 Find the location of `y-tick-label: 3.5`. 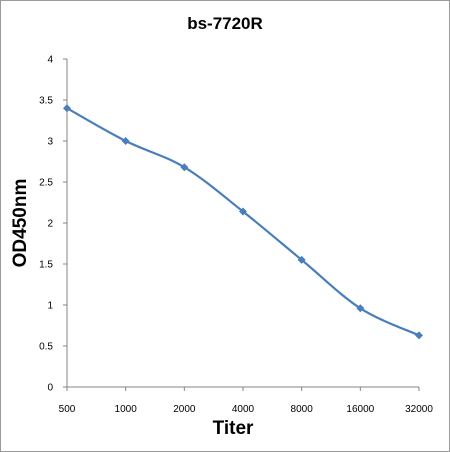

y-tick-label: 3.5 is located at coordinates (46, 101).